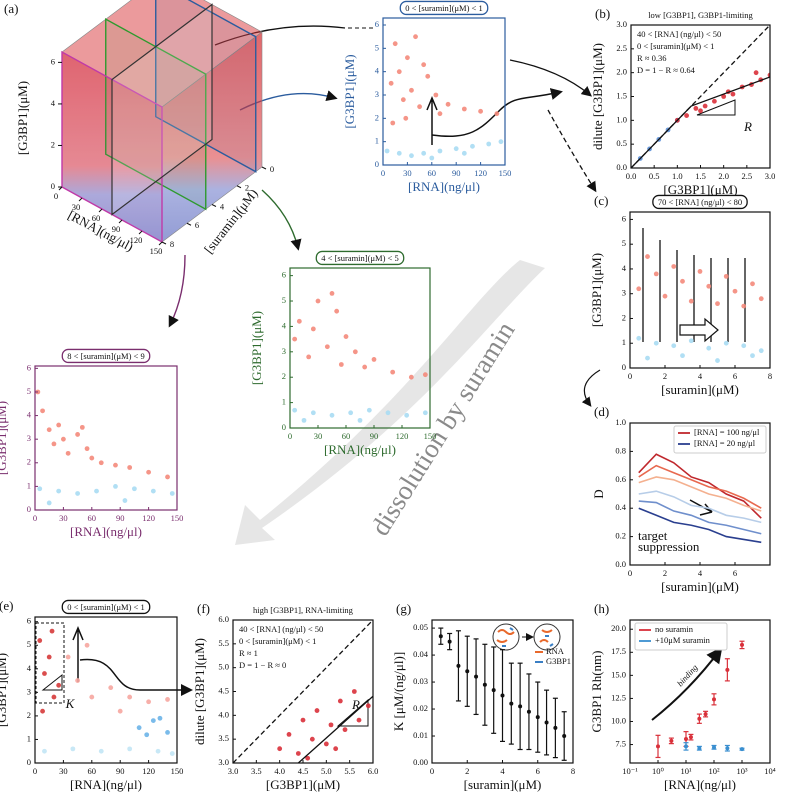 This screenshot has width=789, height=800. What do you see at coordinates (421, 654) in the screenshot?
I see `y-tick-label: 0.04` at bounding box center [421, 654].